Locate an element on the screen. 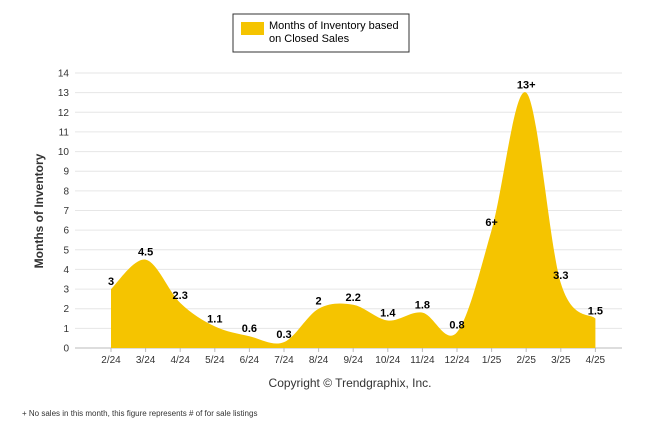  legend-swatch is located at coordinates (252, 28).